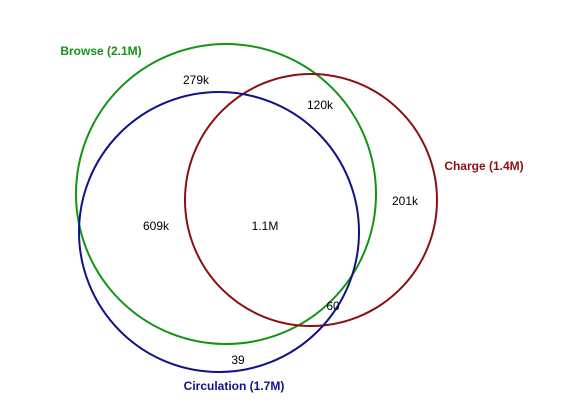  What do you see at coordinates (196, 80) in the screenshot?
I see `region-browse-only: 279k` at bounding box center [196, 80].